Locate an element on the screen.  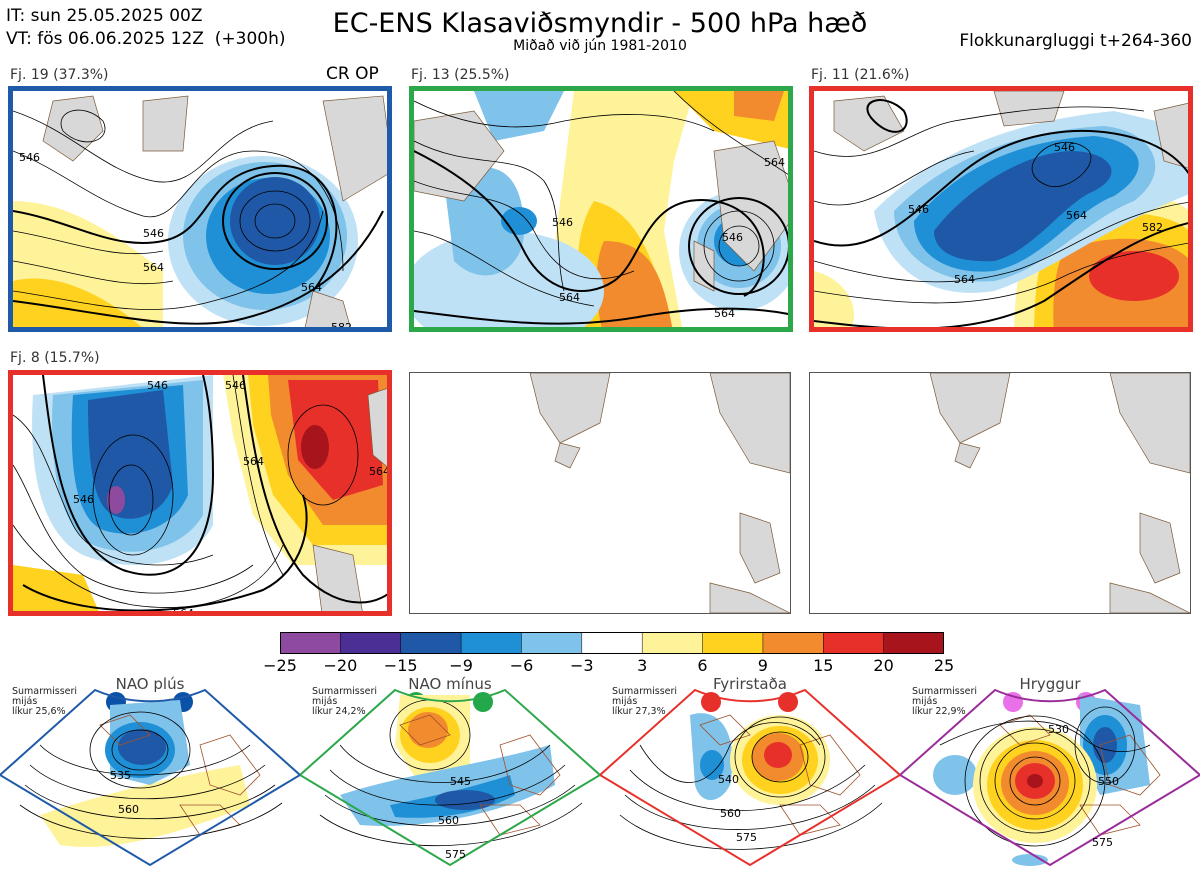
colorbar-tick-label: −6 is located at coordinates (521, 665).